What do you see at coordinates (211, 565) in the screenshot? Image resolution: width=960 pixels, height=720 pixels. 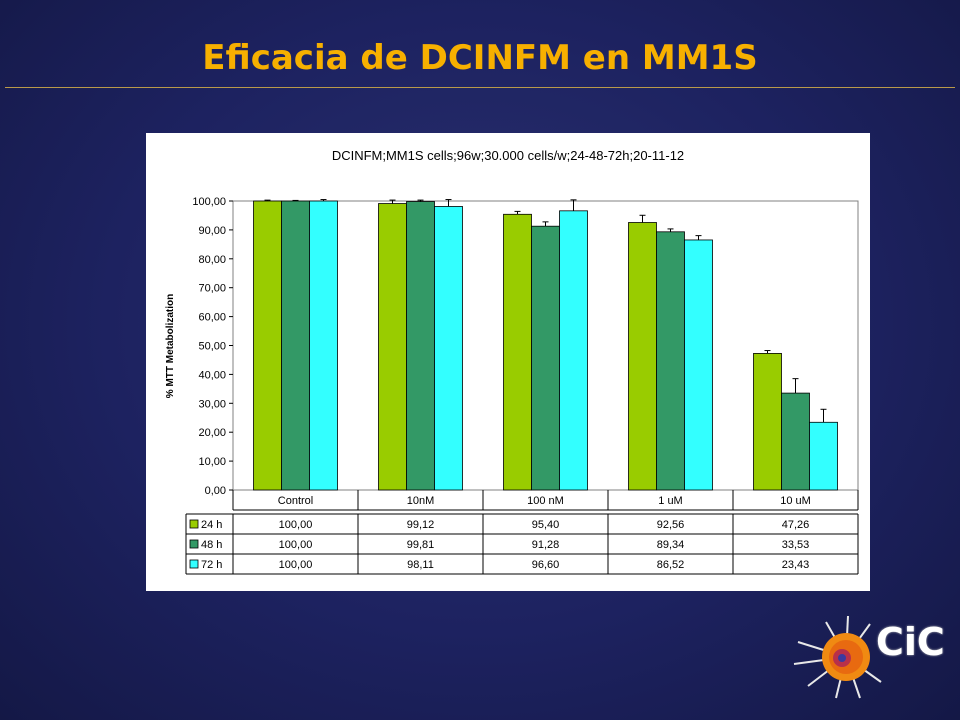 I see `legend-label-3: 72 h` at bounding box center [211, 565].